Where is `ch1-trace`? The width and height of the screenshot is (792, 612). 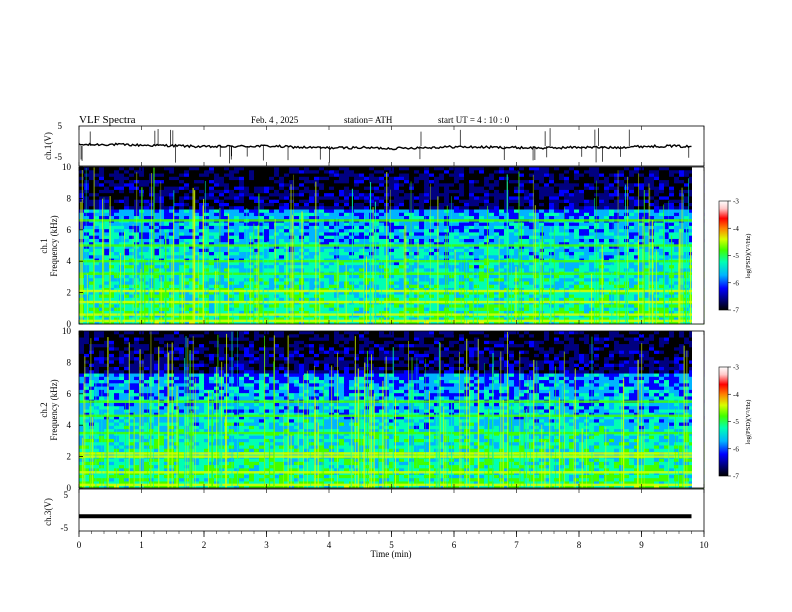
ch1-trace is located at coordinates (385, 146).